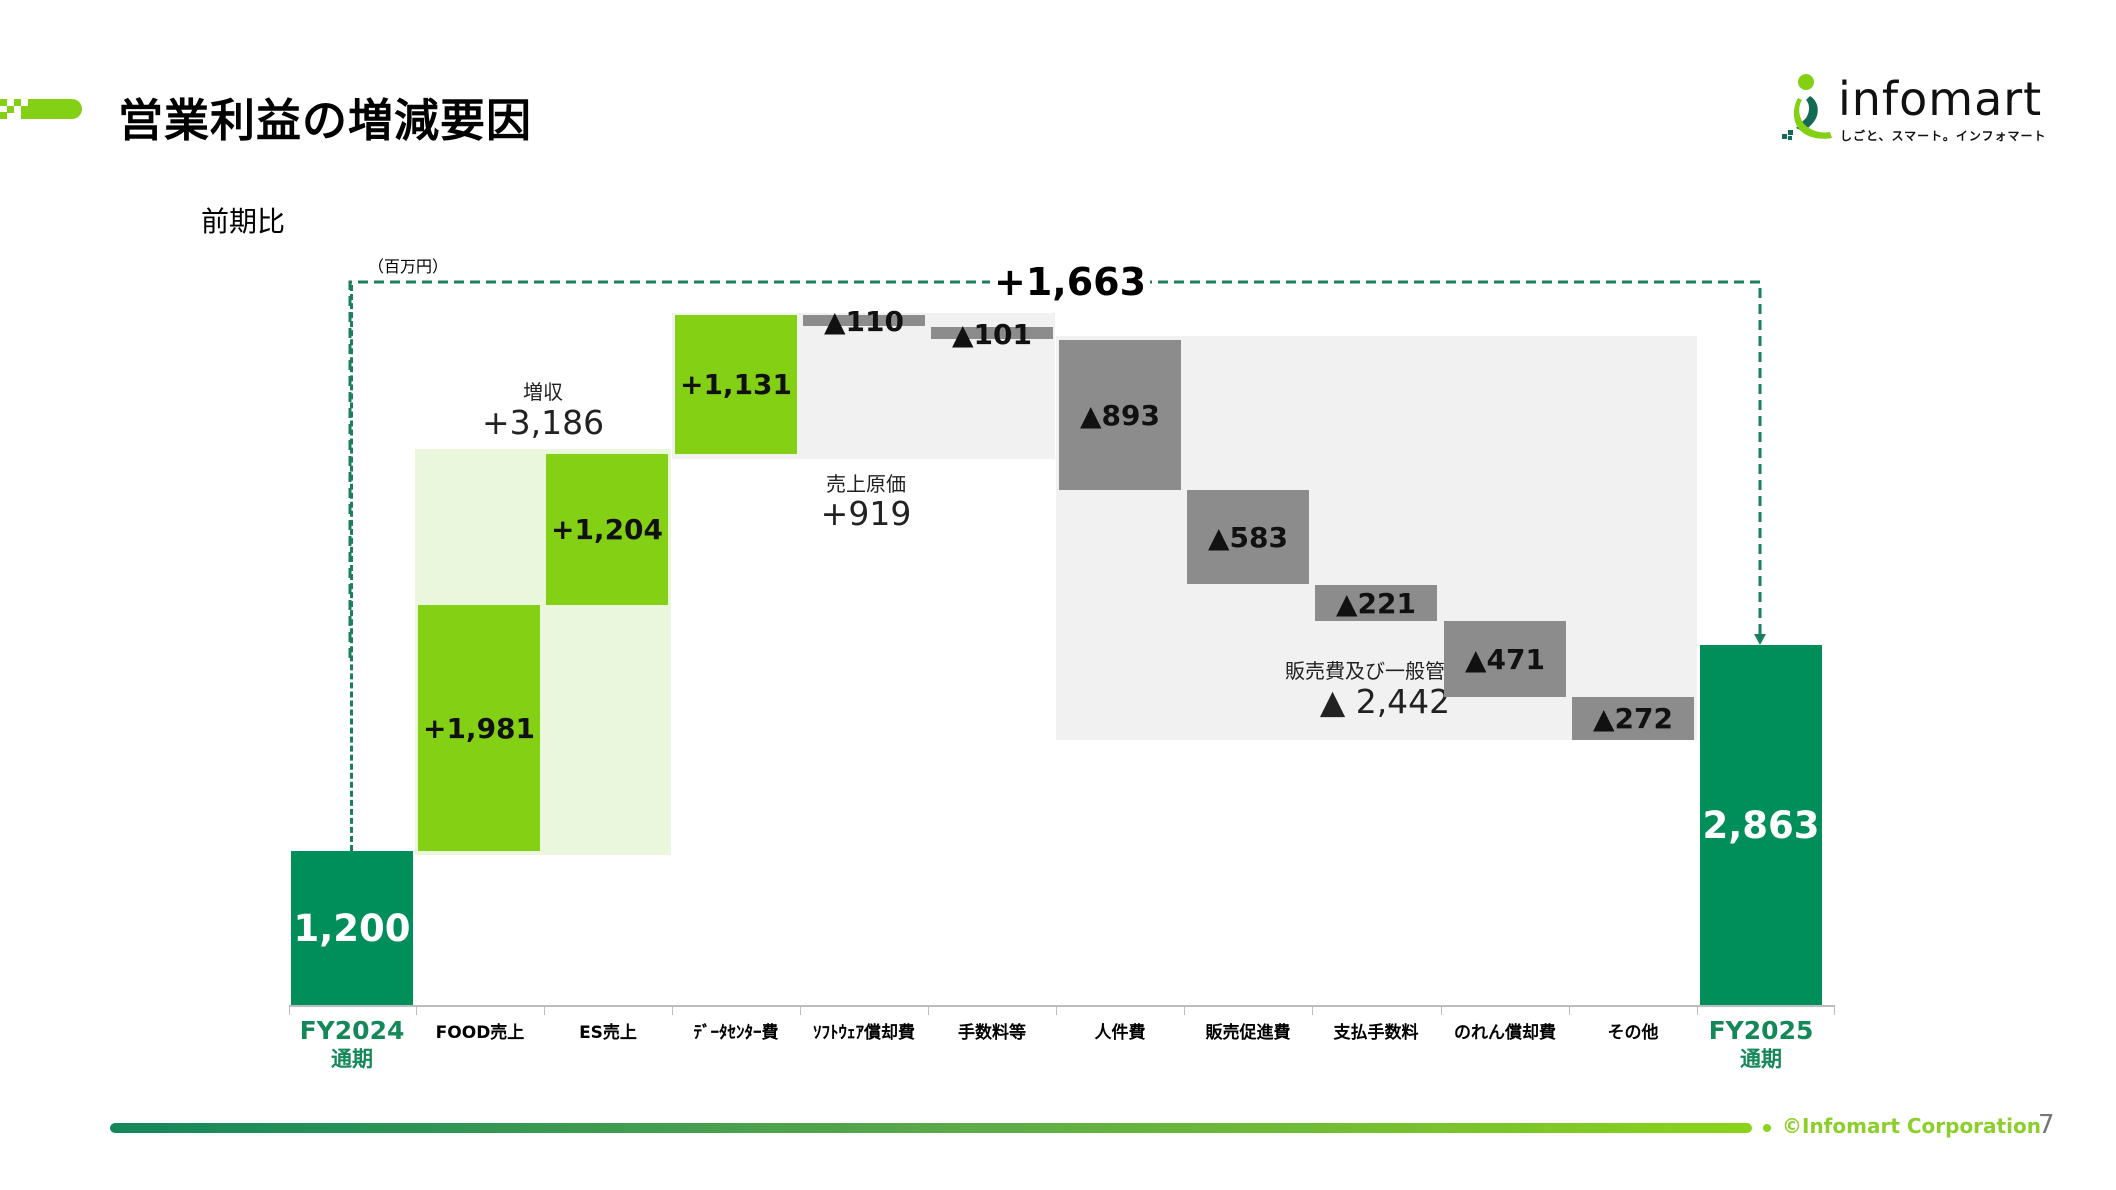 Image resolution: width=2116 pixels, height=1190 pixels. I want to click on unit-label: （百万円）, so click(408, 266).